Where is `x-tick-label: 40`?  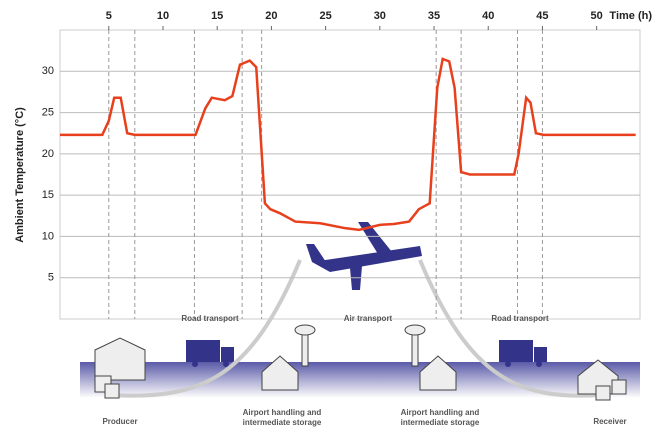 x-tick-label: 40 is located at coordinates (488, 16).